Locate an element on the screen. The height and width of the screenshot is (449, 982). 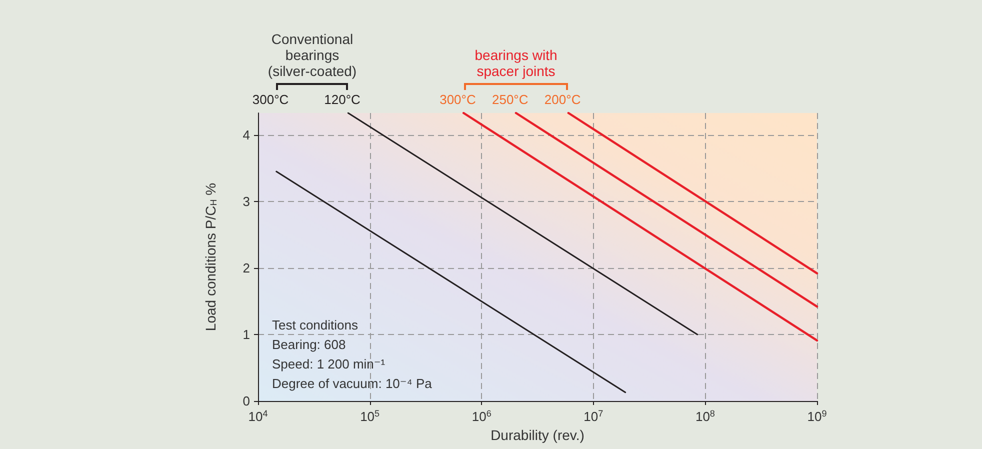
series-label: 200°C is located at coordinates (562, 99).